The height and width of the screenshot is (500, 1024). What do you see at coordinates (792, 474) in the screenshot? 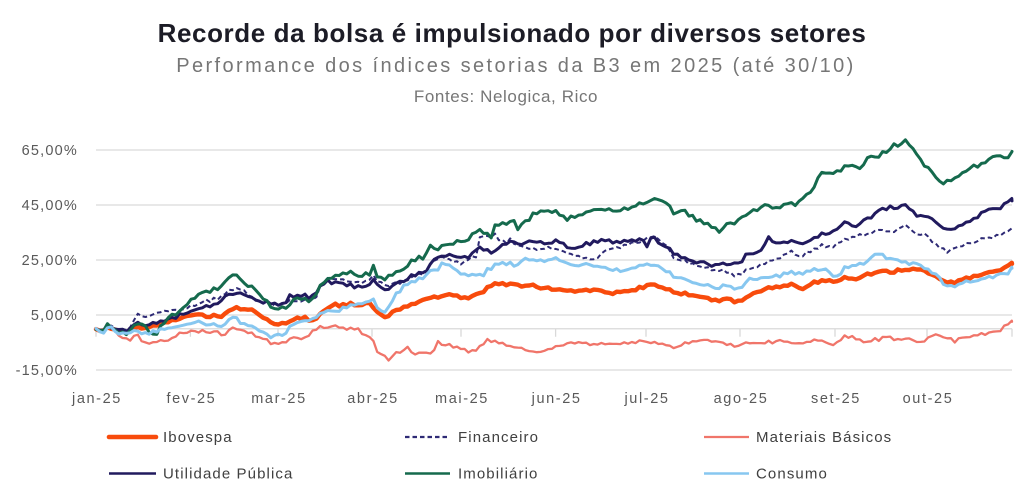
I see `svg-text: Consumo` at bounding box center [792, 474].